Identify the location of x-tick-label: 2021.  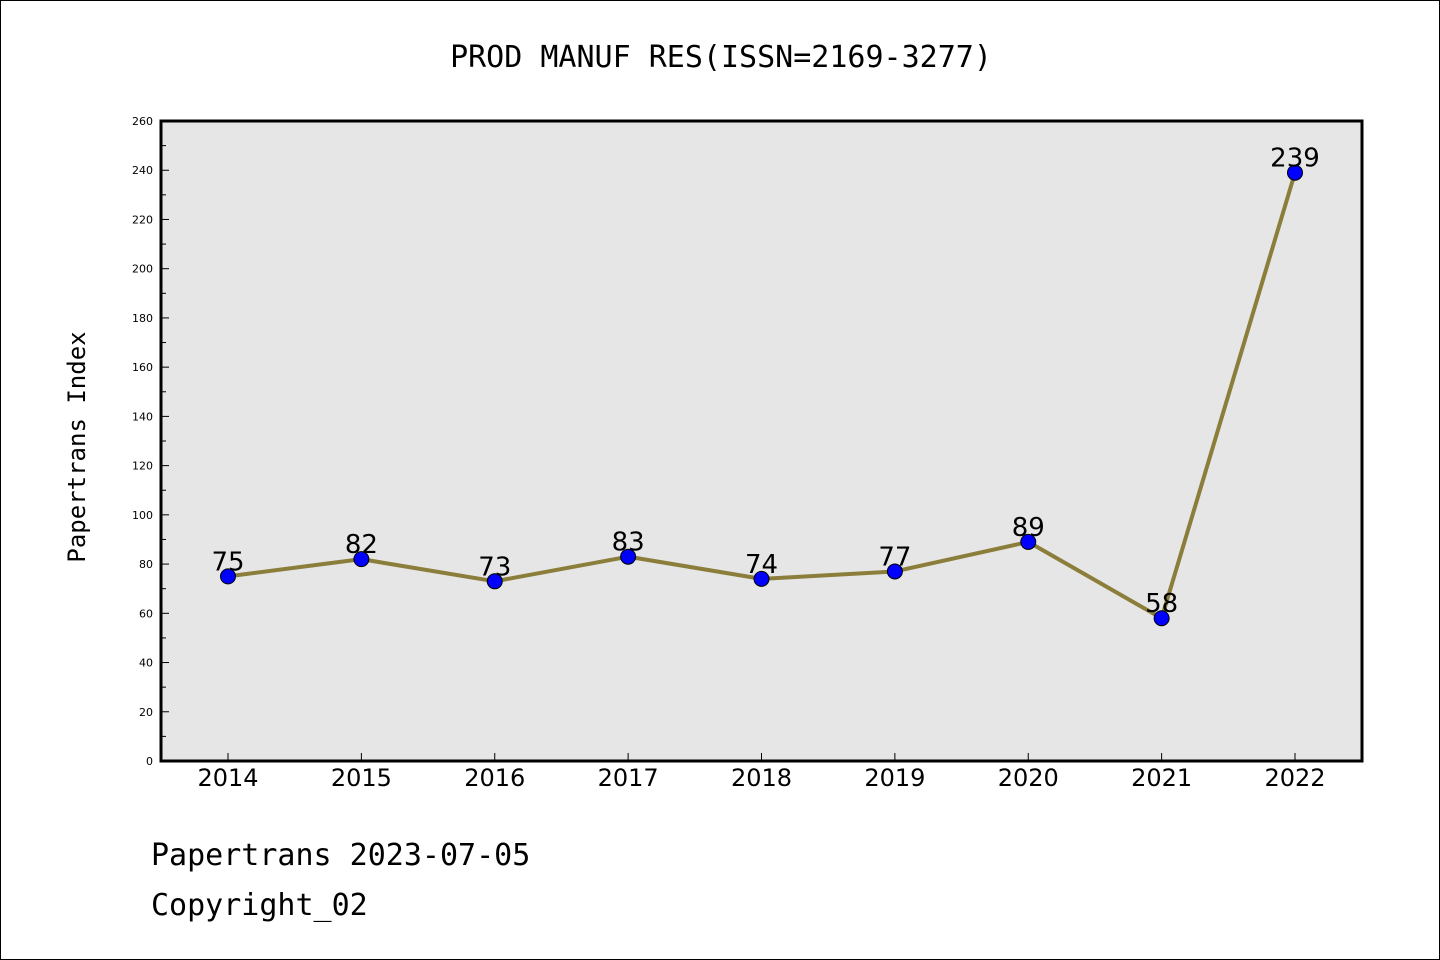
(1161, 778).